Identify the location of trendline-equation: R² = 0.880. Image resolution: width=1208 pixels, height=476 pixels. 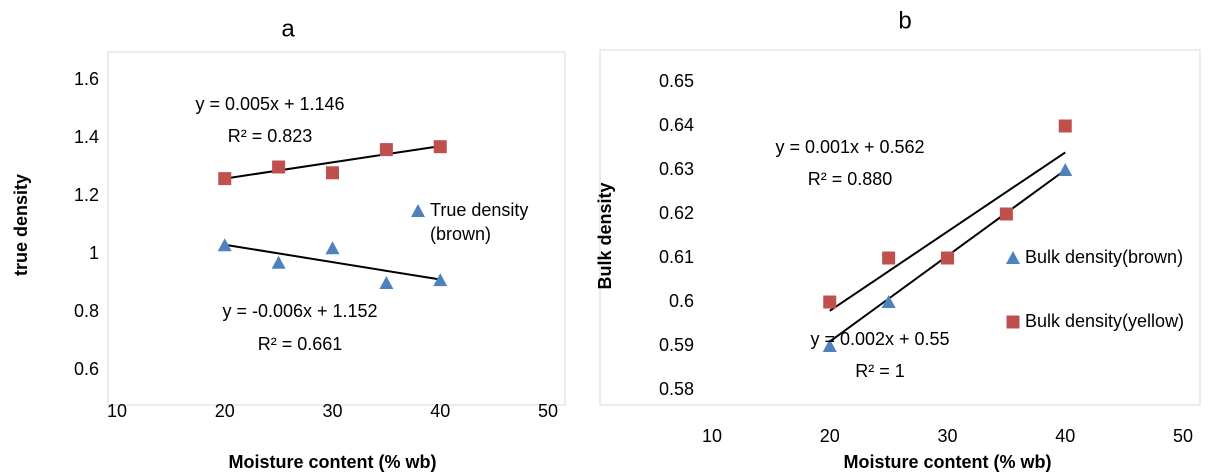
(850, 179).